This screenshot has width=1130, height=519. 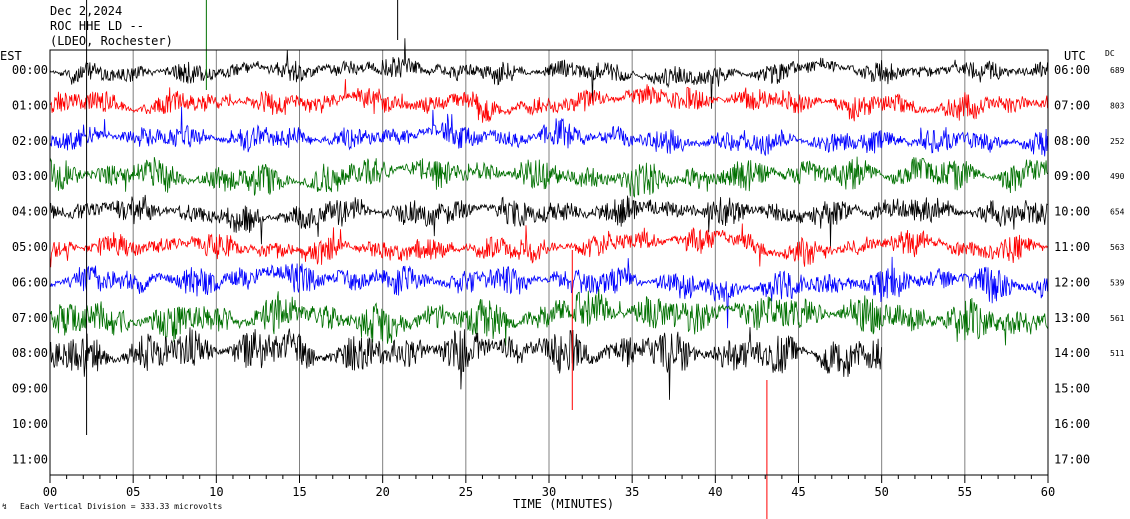 What do you see at coordinates (216, 492) in the screenshot?
I see `x-tick-label: 10` at bounding box center [216, 492].